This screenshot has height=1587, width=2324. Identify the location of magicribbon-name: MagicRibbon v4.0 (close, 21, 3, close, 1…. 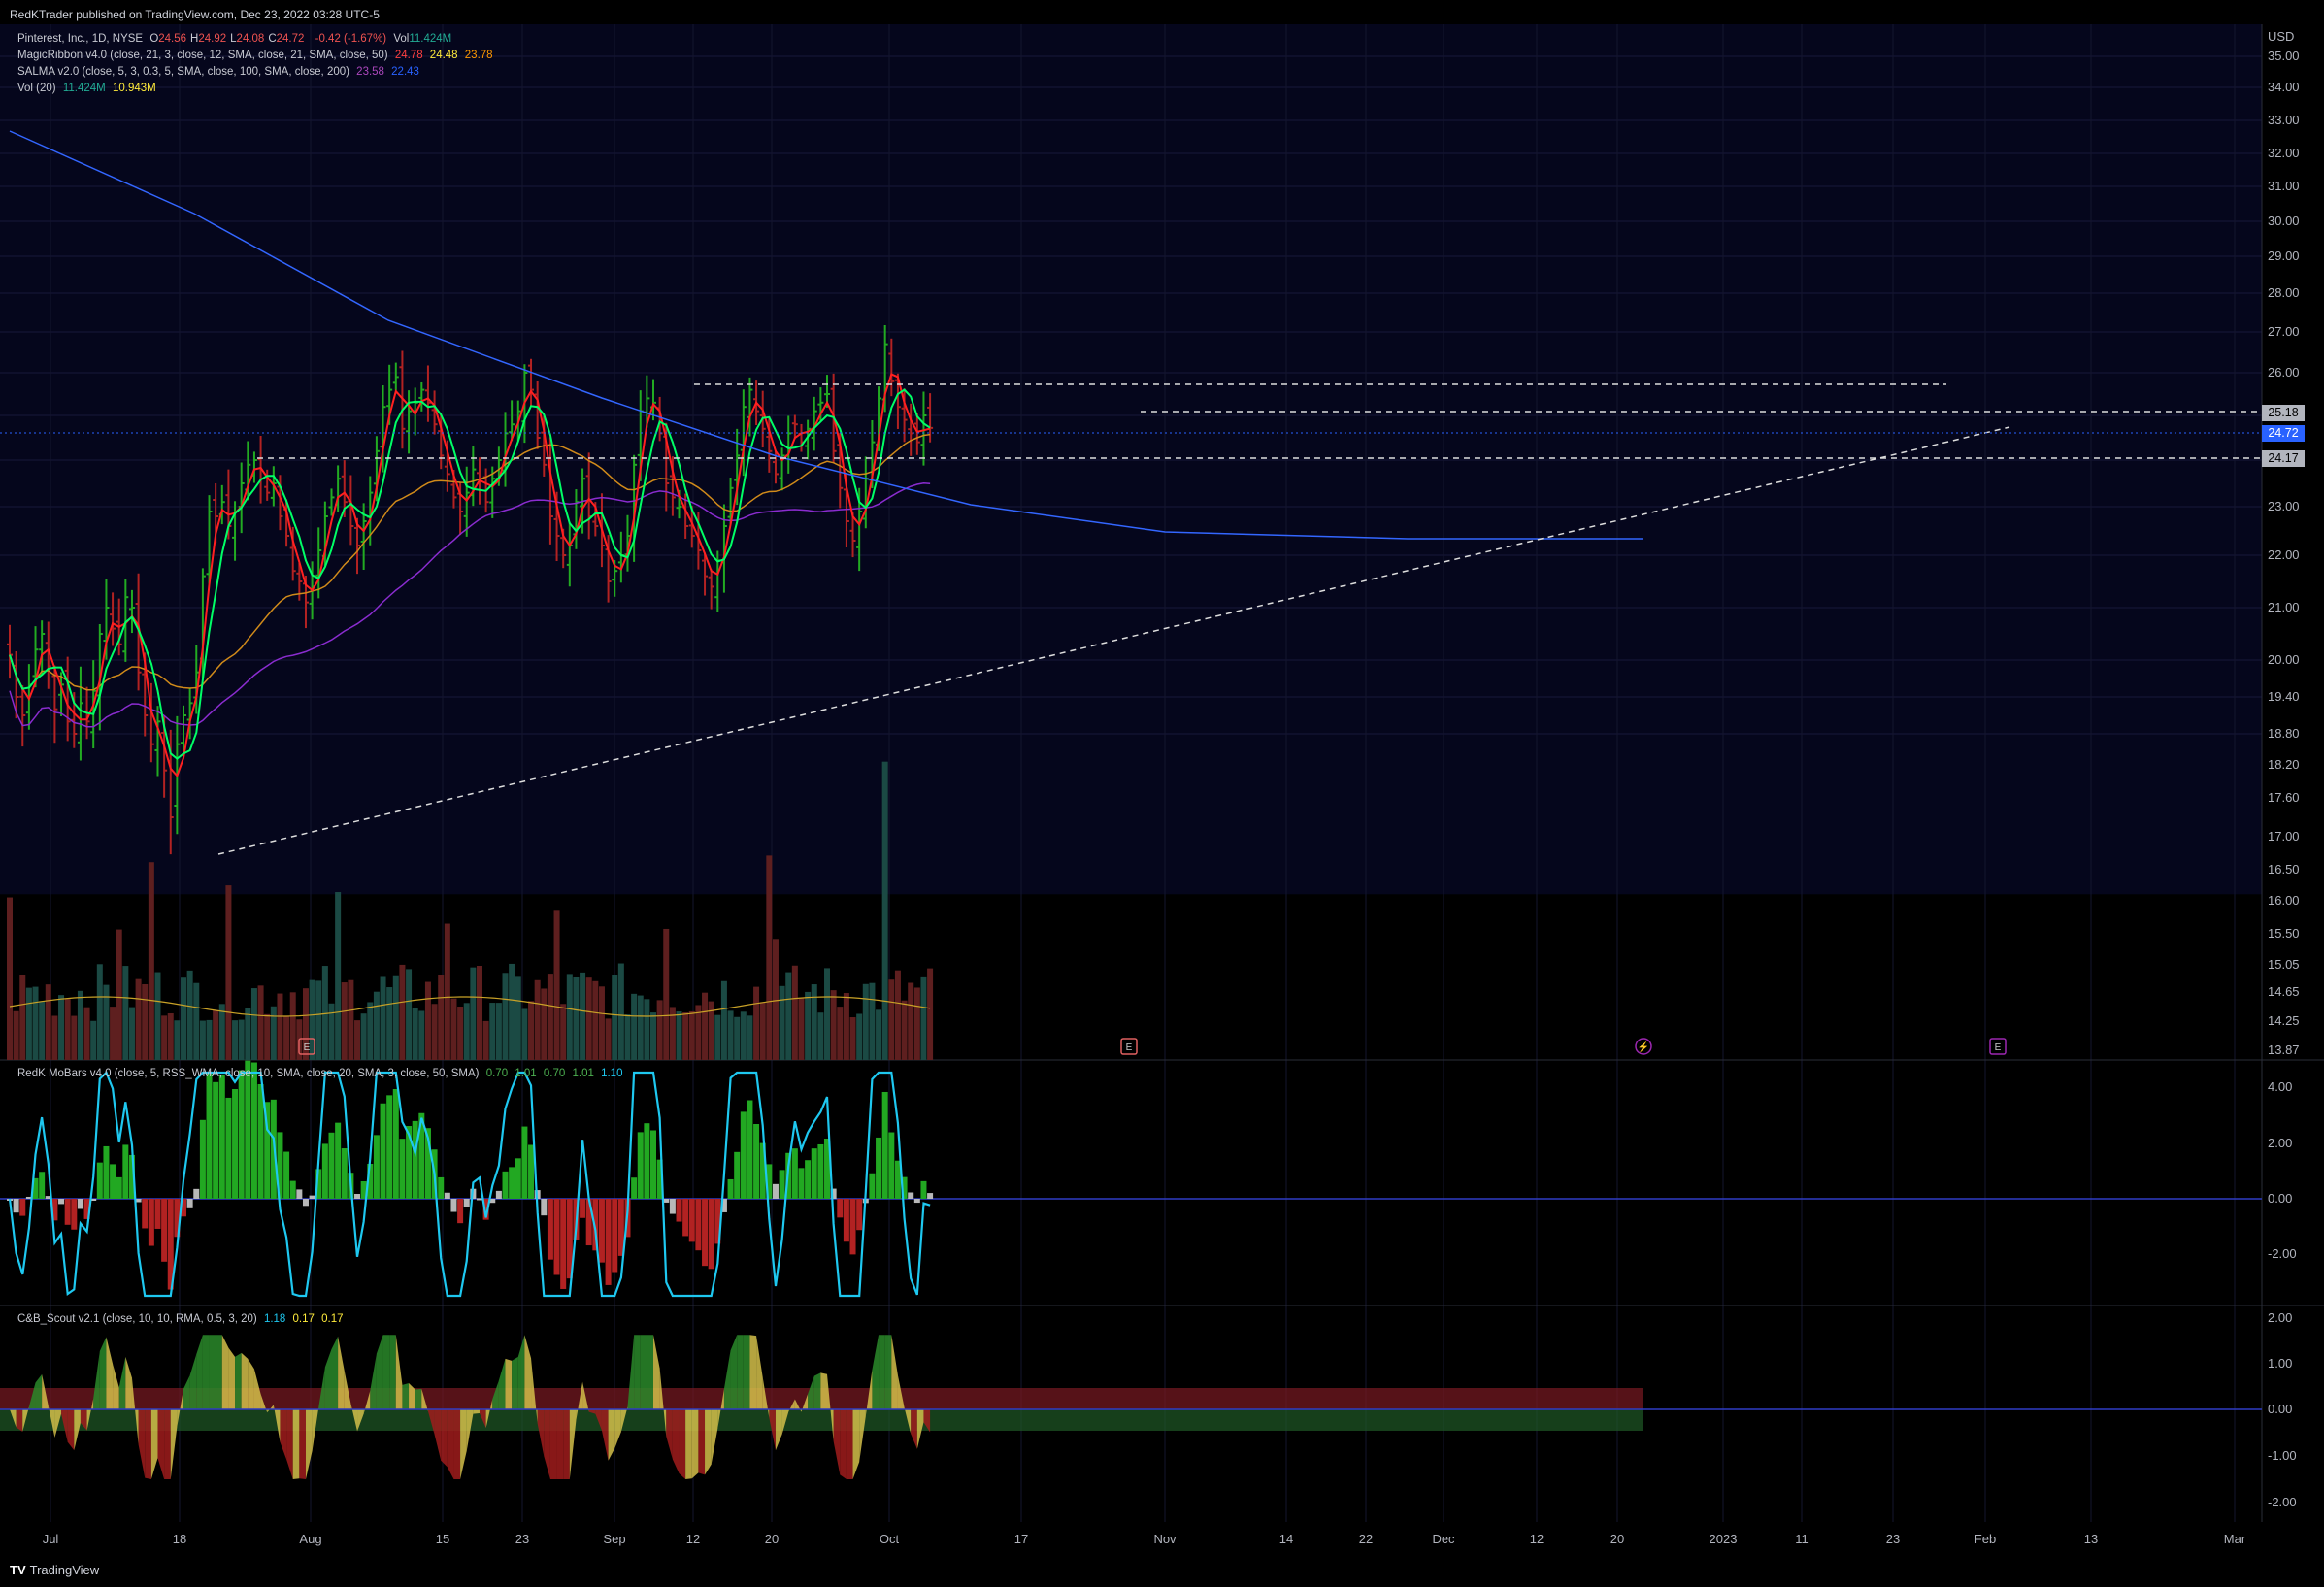
(202, 56).